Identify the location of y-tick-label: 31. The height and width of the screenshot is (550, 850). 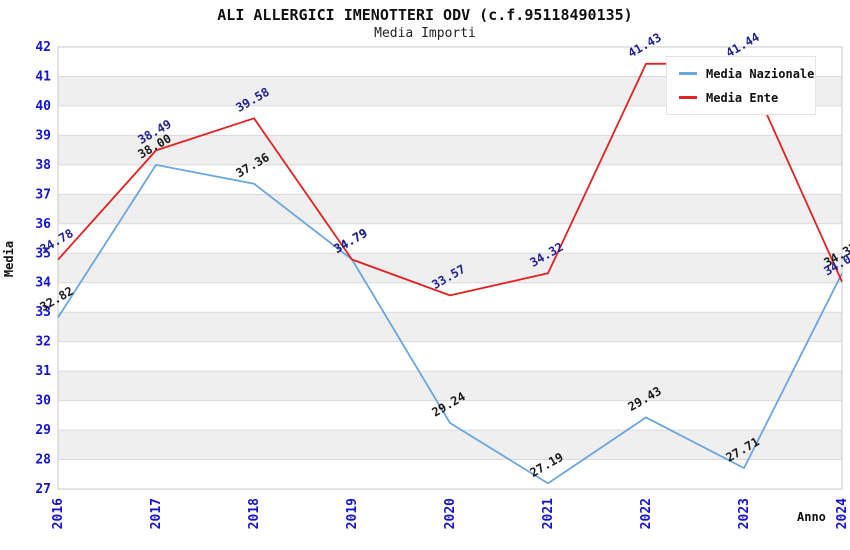
(43, 371).